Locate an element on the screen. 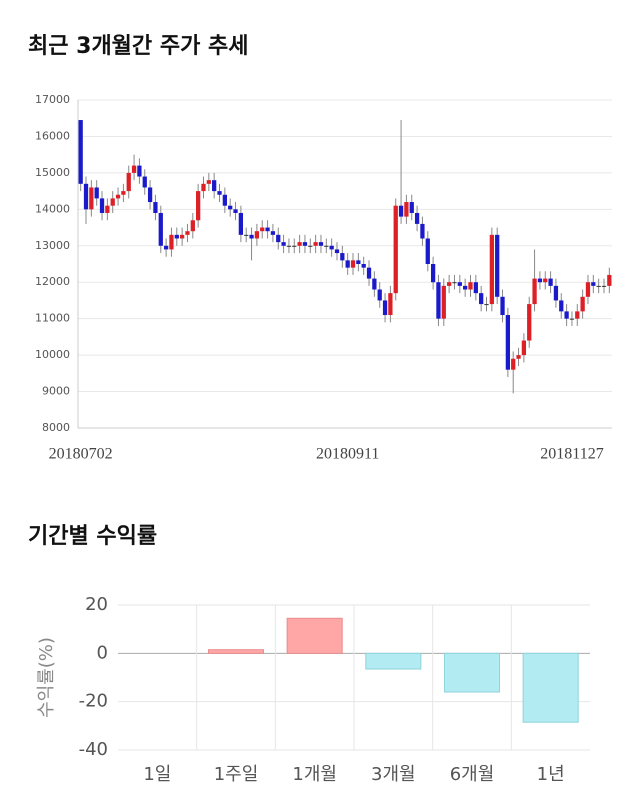 The image size is (640, 810). chart-title: 기간별 수익률 is located at coordinates (92, 536).